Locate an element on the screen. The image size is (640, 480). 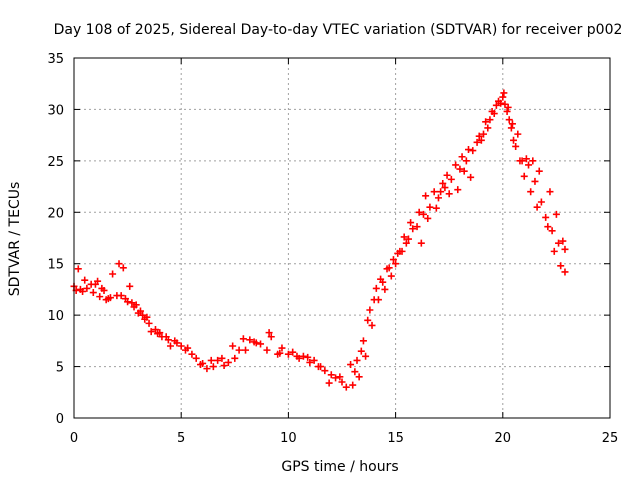
y-tick-label: 0 is located at coordinates (60, 419).